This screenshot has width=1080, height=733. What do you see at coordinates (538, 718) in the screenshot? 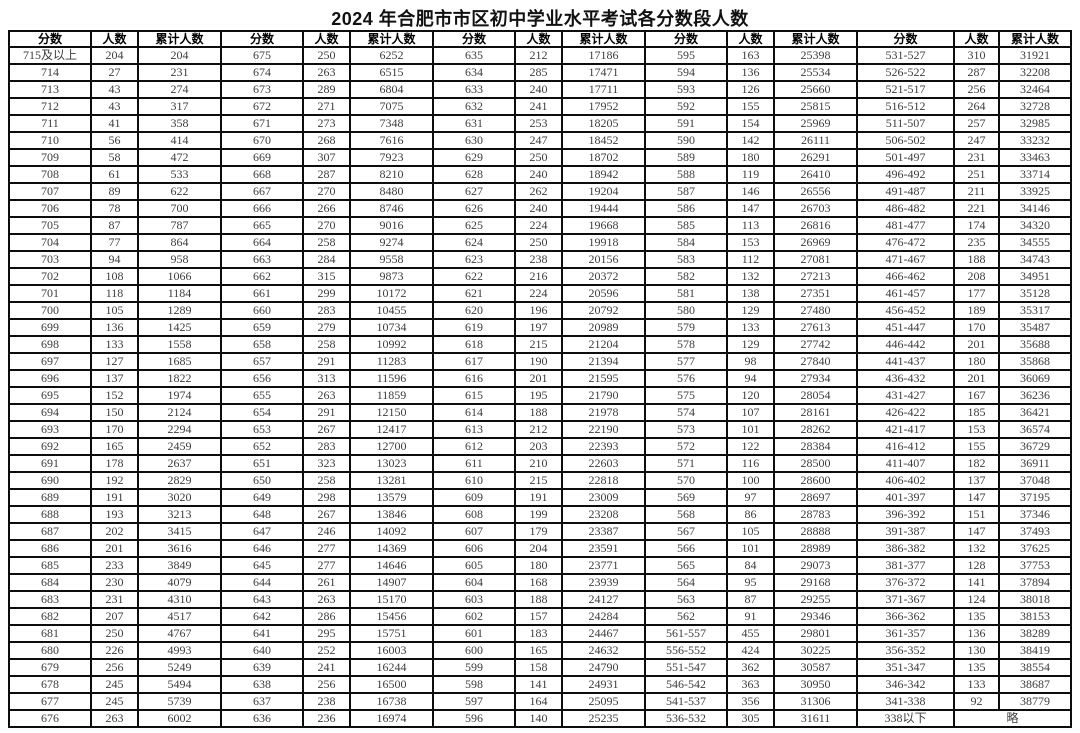
I see `count-cell: 140` at bounding box center [538, 718].